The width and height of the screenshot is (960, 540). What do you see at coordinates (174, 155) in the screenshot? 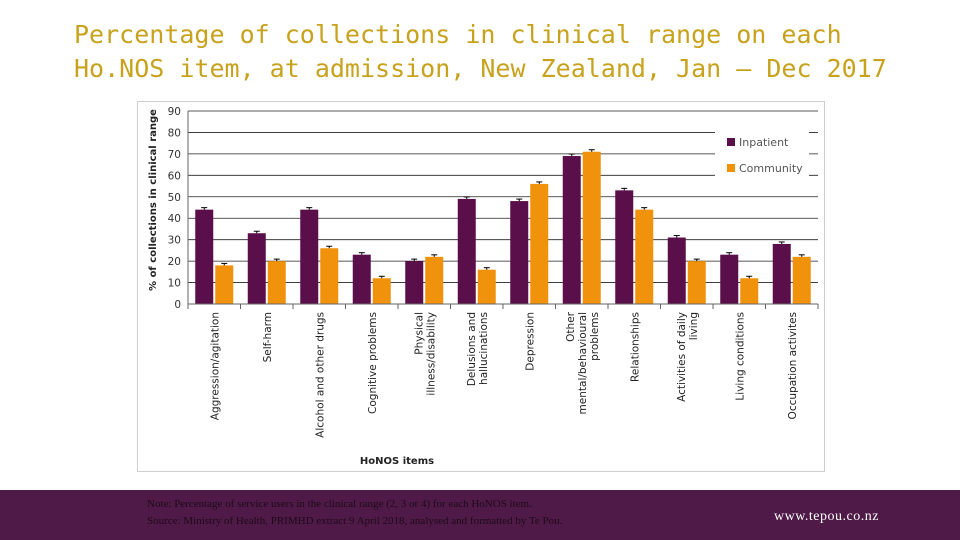
I see `y-tick-label: 70` at bounding box center [174, 155].